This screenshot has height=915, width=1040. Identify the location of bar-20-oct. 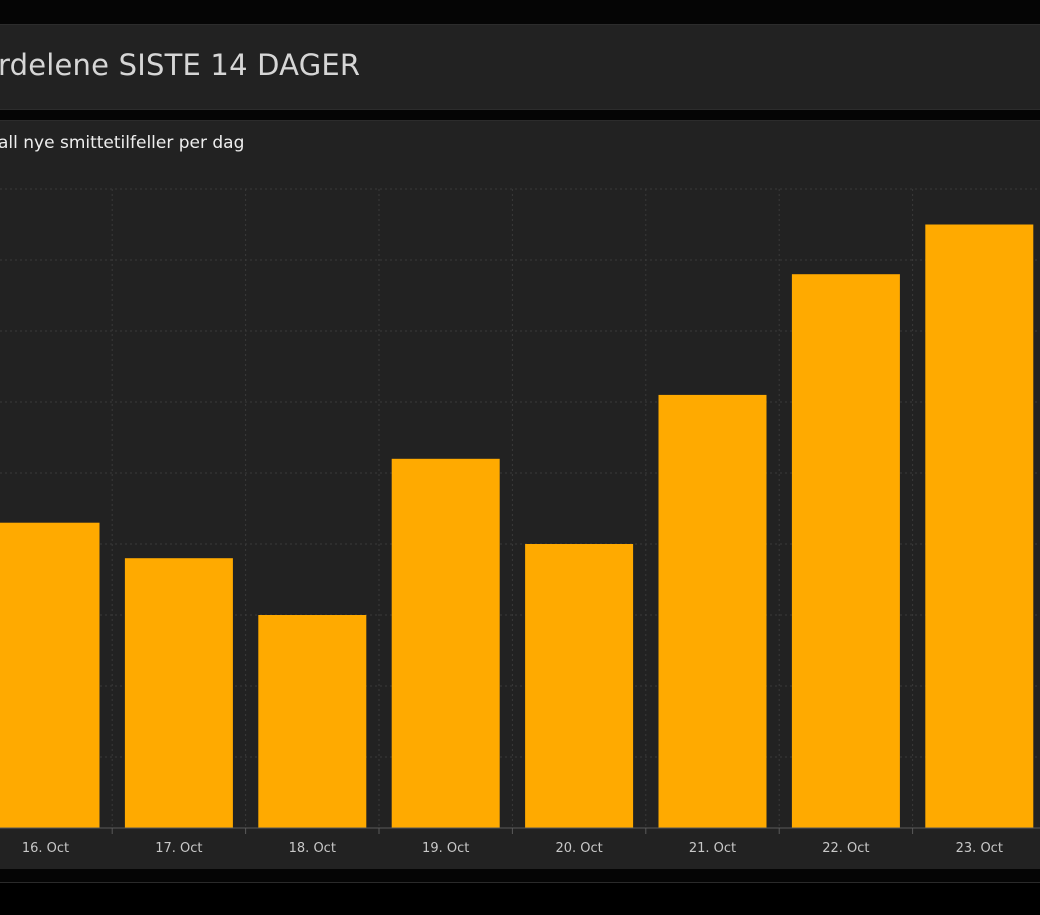
(579, 686).